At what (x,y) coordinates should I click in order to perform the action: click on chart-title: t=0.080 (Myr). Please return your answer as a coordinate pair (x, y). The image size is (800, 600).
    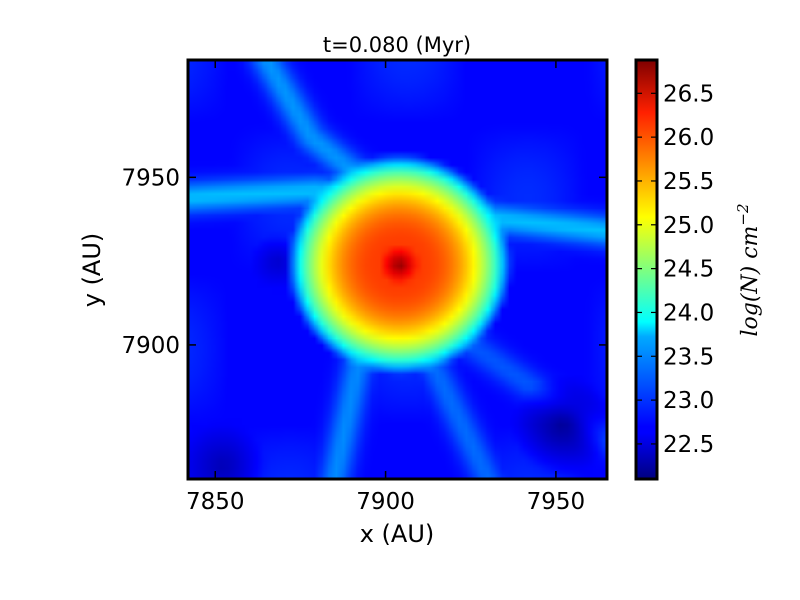
    Looking at the image, I should click on (397, 45).